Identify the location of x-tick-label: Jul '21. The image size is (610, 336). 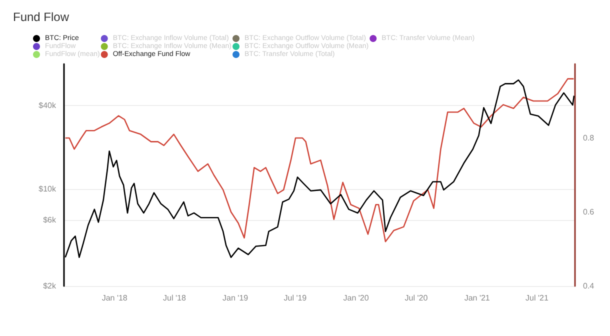
(537, 298).